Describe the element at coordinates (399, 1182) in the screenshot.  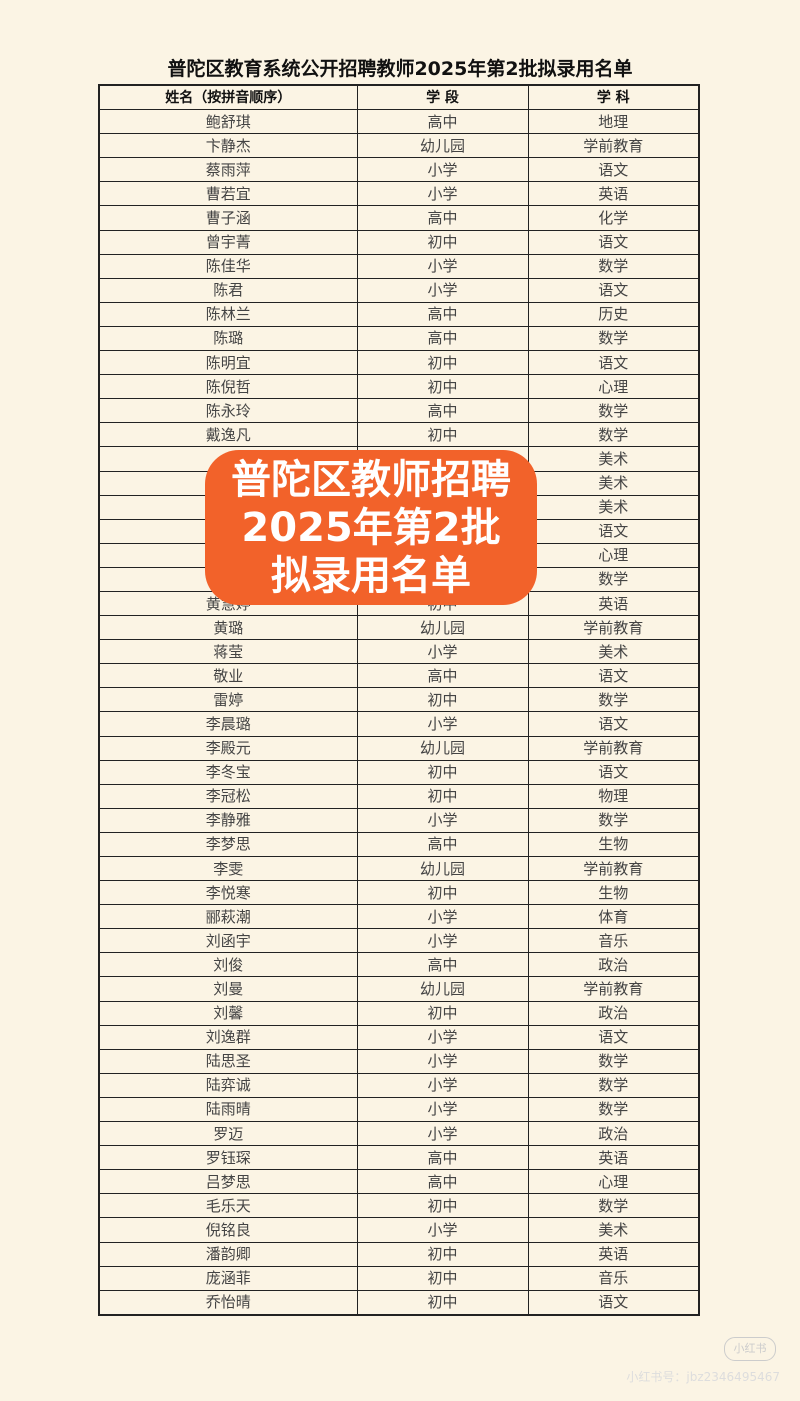
I see `table-row: 吕梦思 高中 心理` at that location.